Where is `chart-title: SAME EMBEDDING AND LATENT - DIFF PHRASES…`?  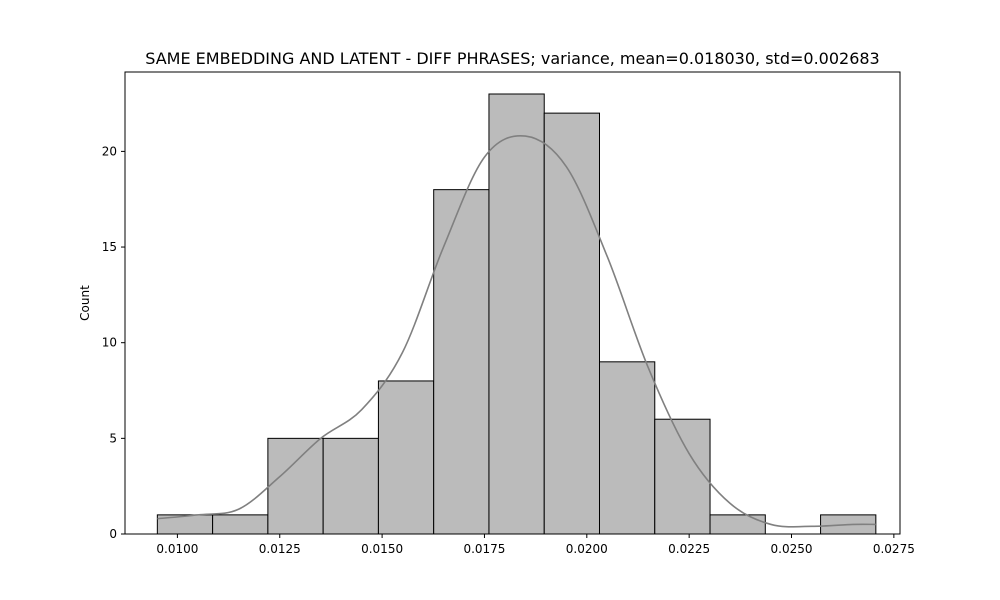
chart-title: SAME EMBEDDING AND LATENT - DIFF PHRASES… is located at coordinates (512, 58).